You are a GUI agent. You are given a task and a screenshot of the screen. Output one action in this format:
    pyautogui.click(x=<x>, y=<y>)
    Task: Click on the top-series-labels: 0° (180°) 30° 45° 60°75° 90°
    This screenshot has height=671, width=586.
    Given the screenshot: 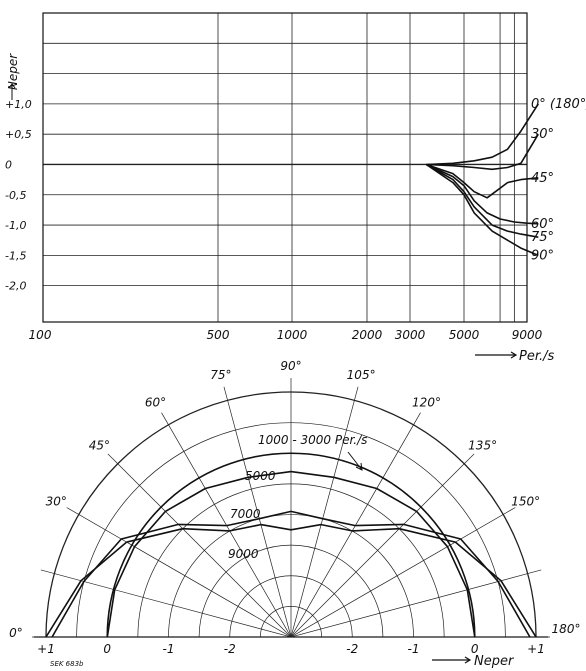 What is the action you would take?
    pyautogui.click(x=558, y=180)
    